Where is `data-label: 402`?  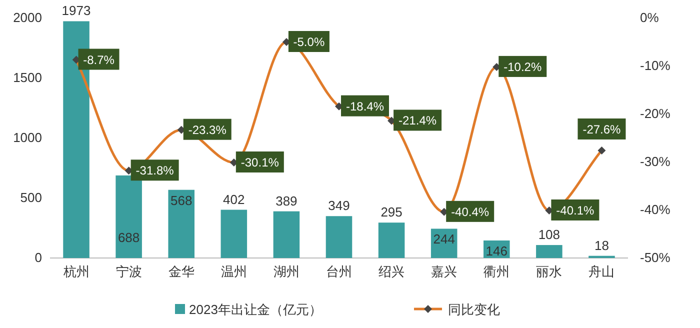
data-label: 402 is located at coordinates (234, 199).